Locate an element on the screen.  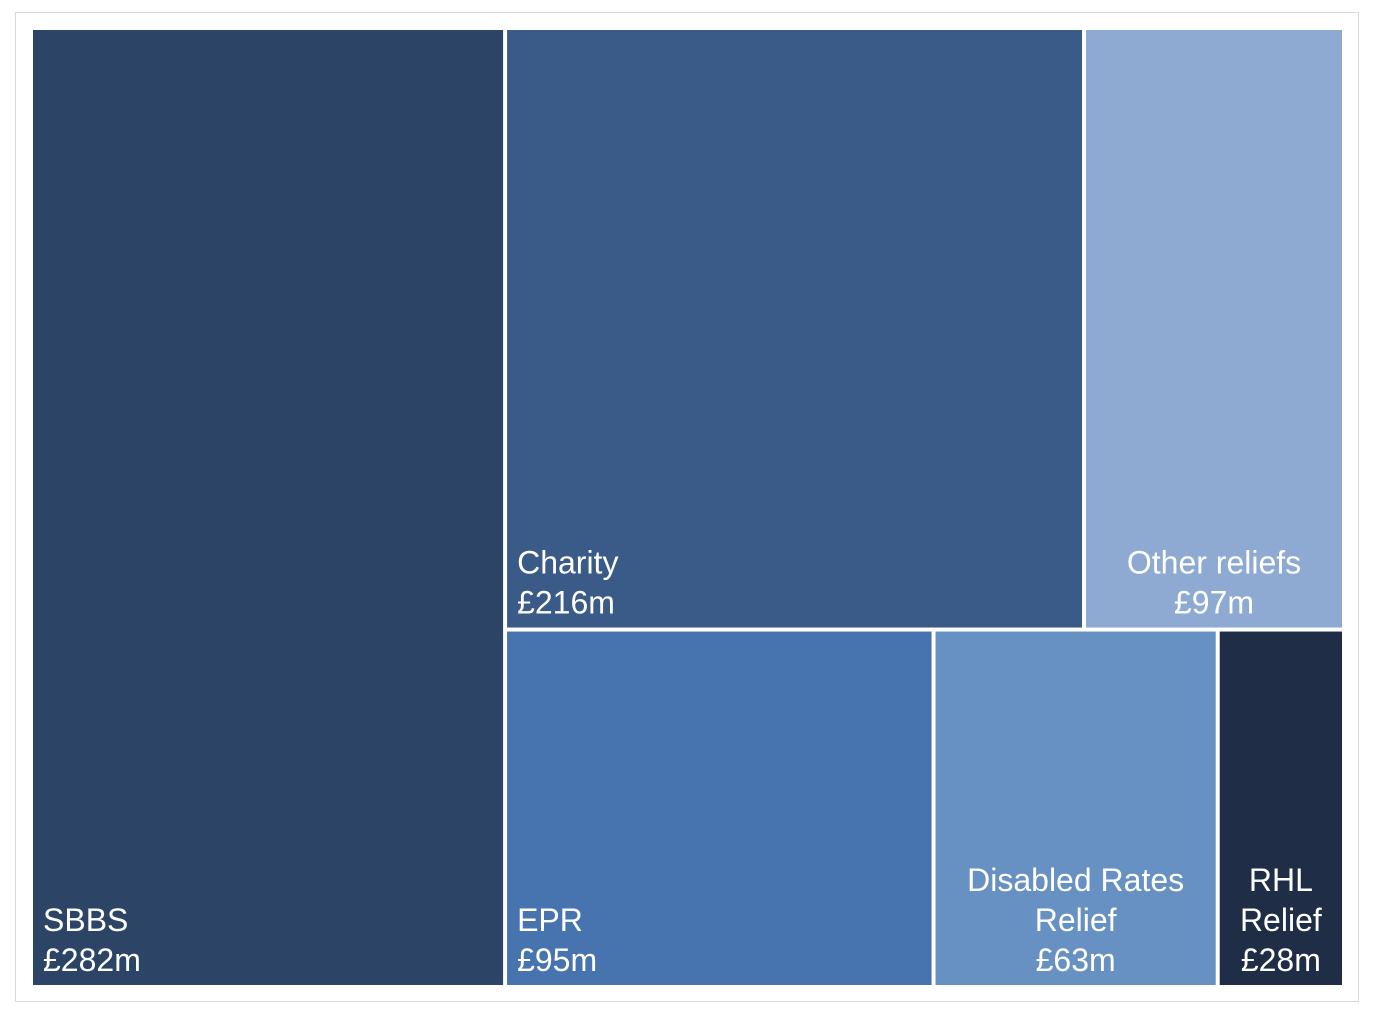
tile-charity-label: Charity is located at coordinates (567, 563).